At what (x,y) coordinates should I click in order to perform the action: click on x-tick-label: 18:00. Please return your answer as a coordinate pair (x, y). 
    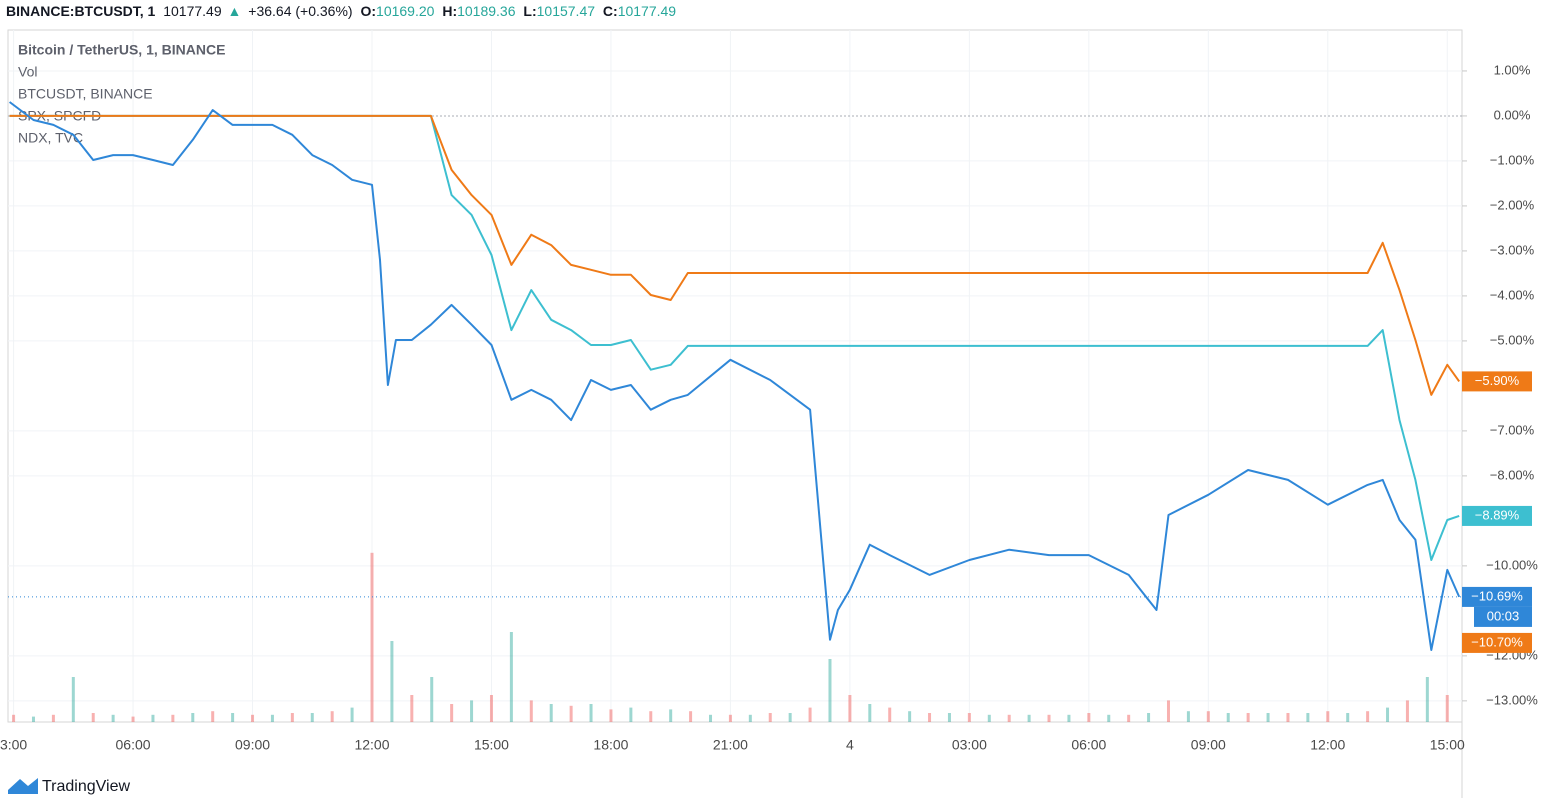
    Looking at the image, I should click on (610, 745).